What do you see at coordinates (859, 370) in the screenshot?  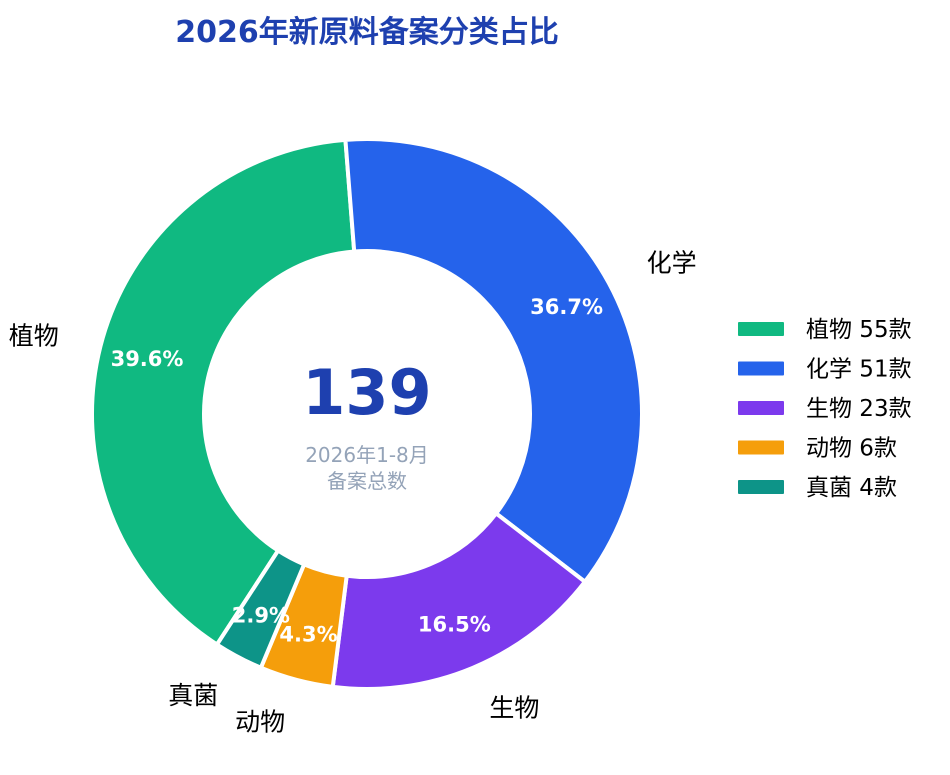 I see `legend-label-1: 化学 51款` at bounding box center [859, 370].